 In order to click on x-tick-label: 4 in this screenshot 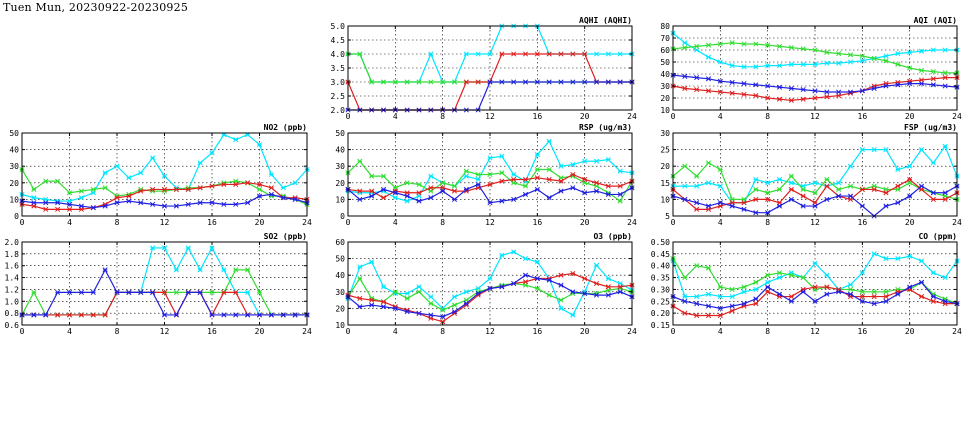, I will do `click(720, 222)`.